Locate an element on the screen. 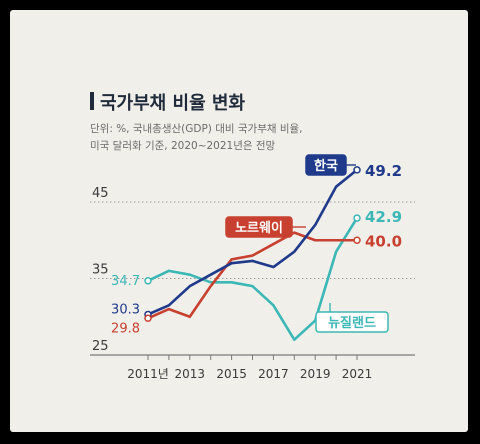  end-point-한국 is located at coordinates (357, 170).